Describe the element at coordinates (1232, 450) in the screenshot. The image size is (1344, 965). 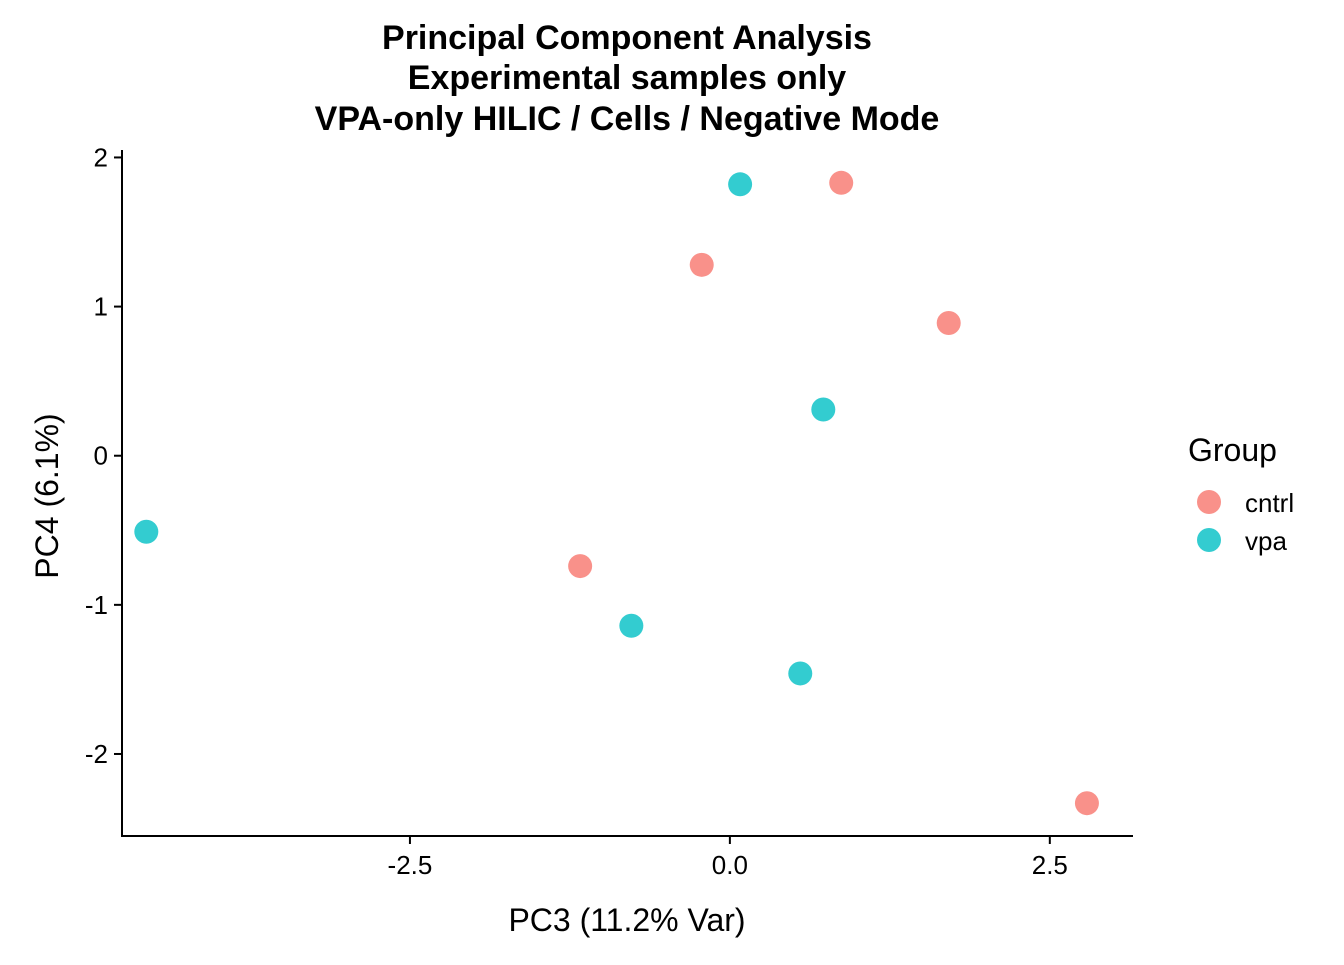
I see `legend-title: Group` at that location.